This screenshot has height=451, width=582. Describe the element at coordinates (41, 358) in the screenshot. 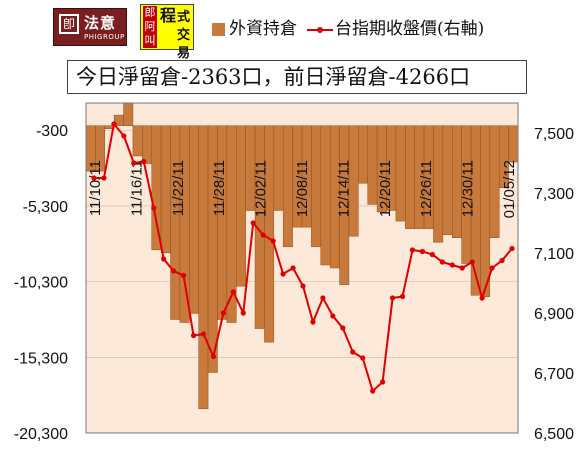

I see `left-tick-label: -15,300` at that location.